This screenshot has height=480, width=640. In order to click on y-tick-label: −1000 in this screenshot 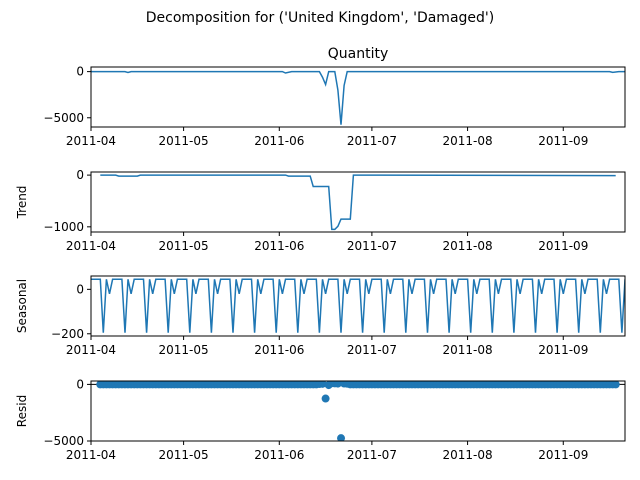, I will do `click(63, 227)`.